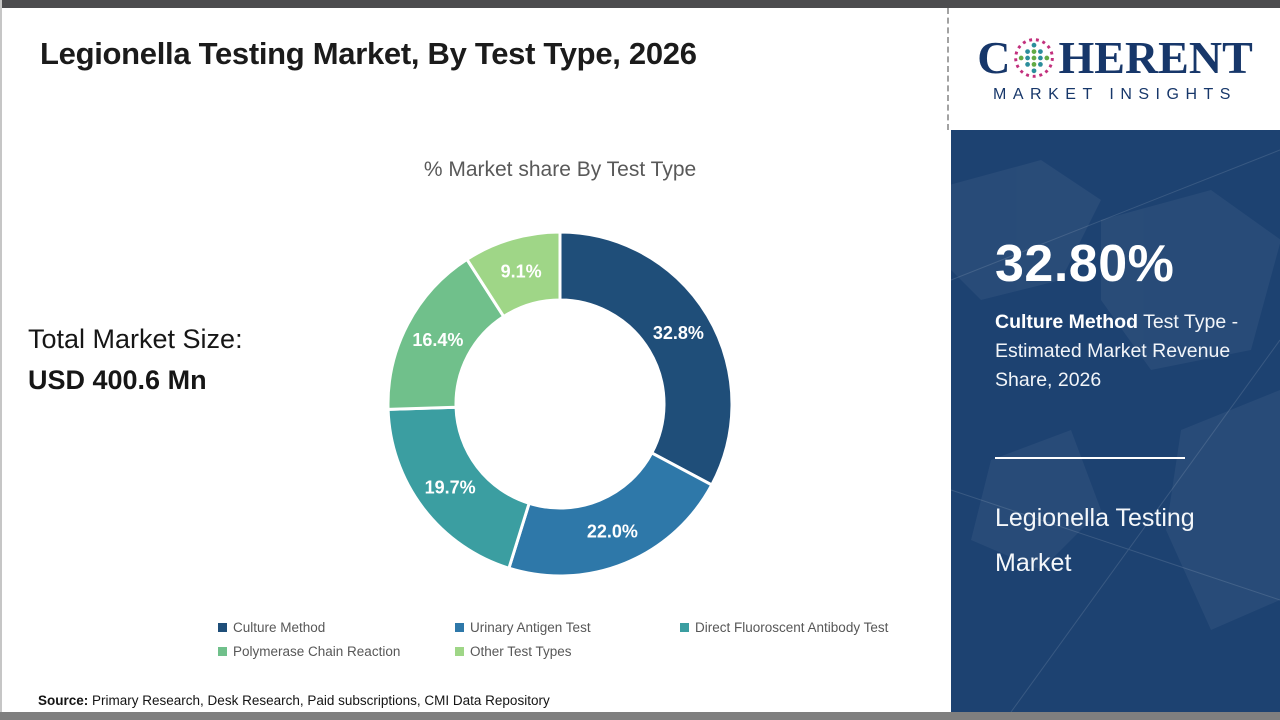  I want to click on legend-label: Other Test Types, so click(521, 651).